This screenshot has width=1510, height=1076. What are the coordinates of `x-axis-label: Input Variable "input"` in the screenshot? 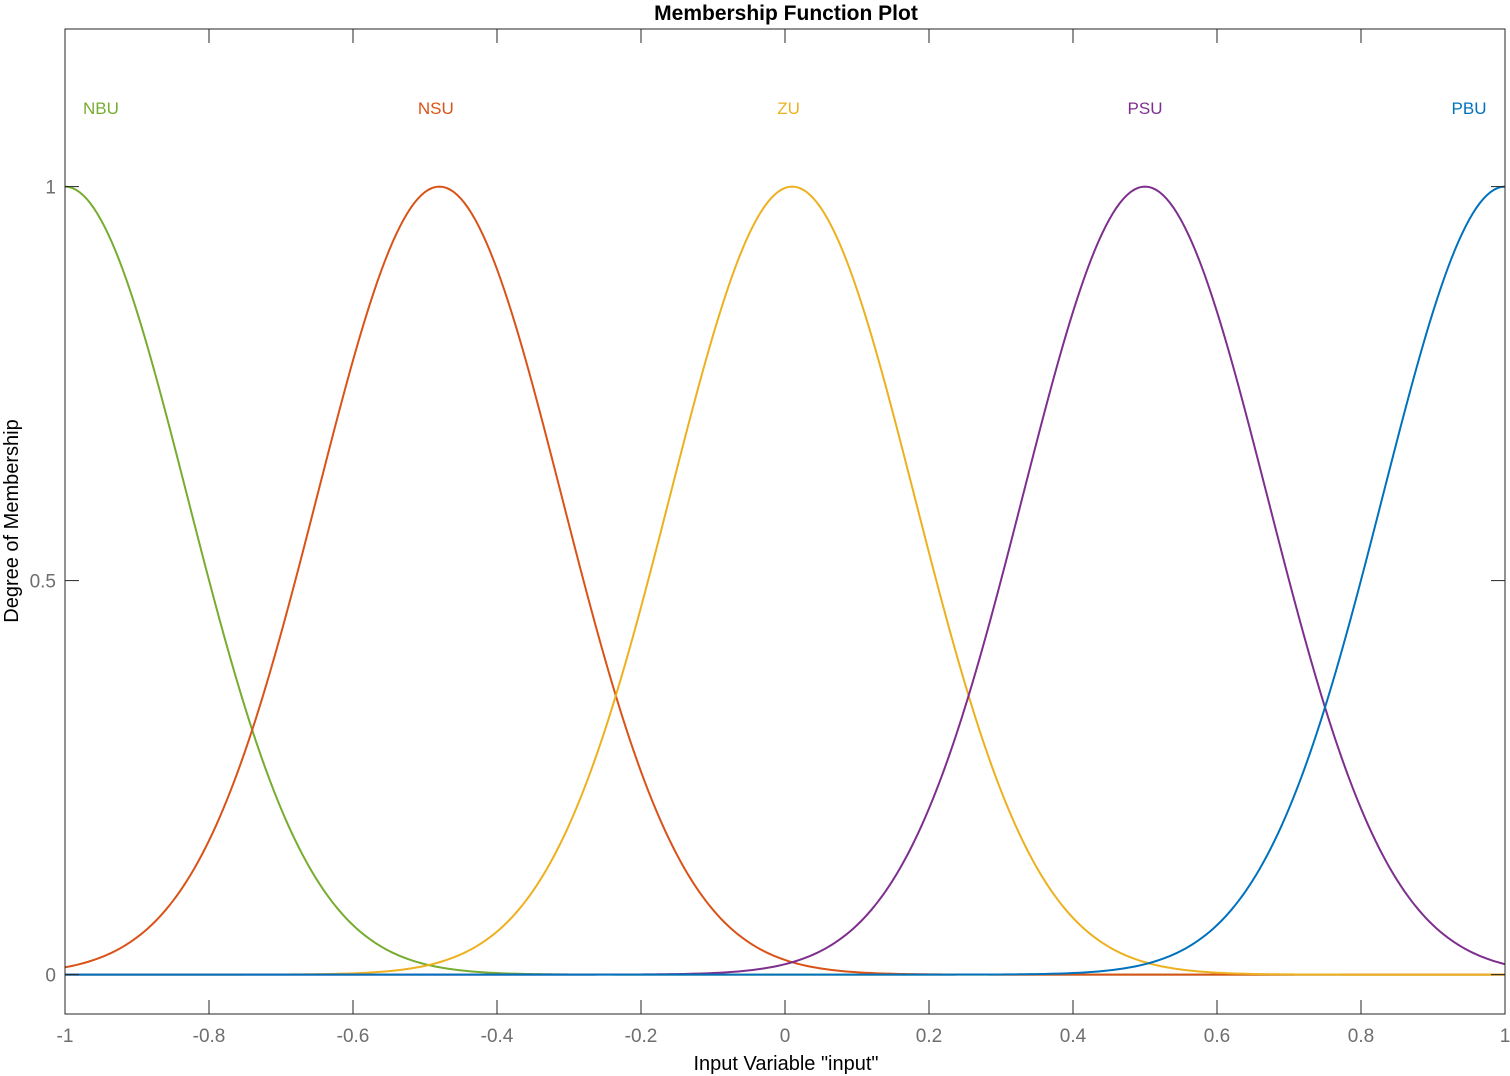 It's located at (785, 1064).